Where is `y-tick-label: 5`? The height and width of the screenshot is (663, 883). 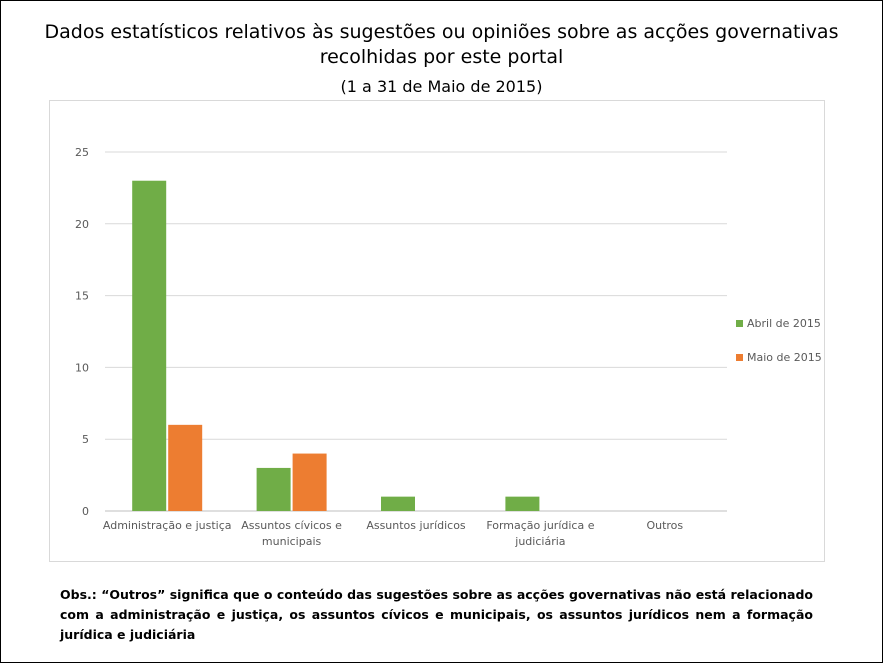 y-tick-label: 5 is located at coordinates (85, 439).